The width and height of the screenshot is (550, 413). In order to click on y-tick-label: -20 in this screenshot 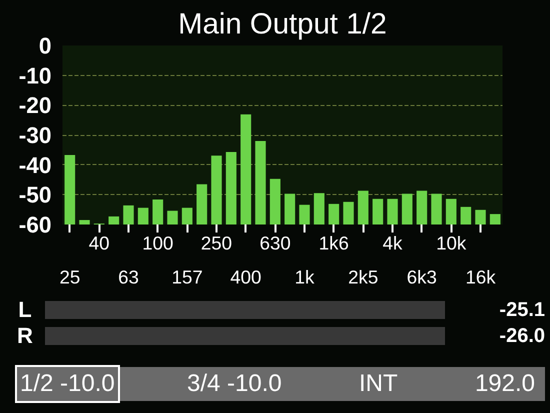, I will do `click(35, 105)`.